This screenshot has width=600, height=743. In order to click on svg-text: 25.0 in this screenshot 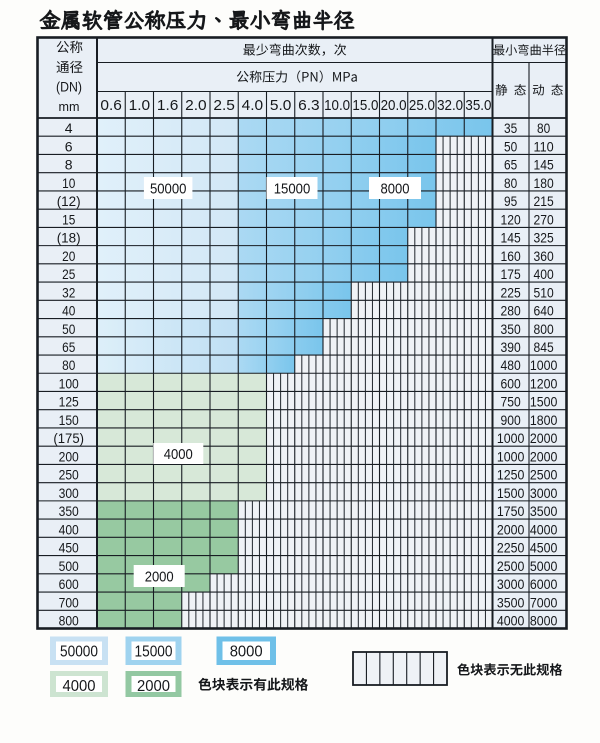, I will do `click(422, 105)`.